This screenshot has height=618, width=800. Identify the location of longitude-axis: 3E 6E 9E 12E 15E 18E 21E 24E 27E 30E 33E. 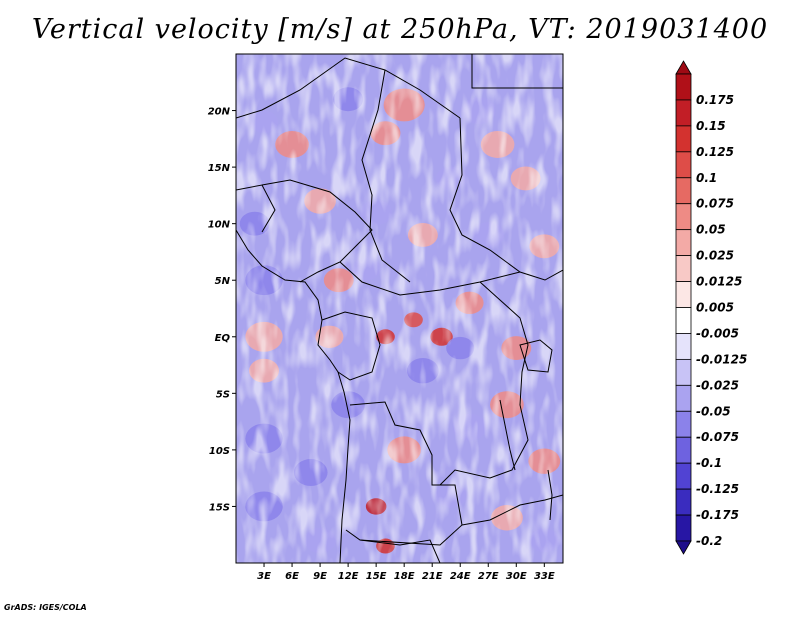
(406, 572).